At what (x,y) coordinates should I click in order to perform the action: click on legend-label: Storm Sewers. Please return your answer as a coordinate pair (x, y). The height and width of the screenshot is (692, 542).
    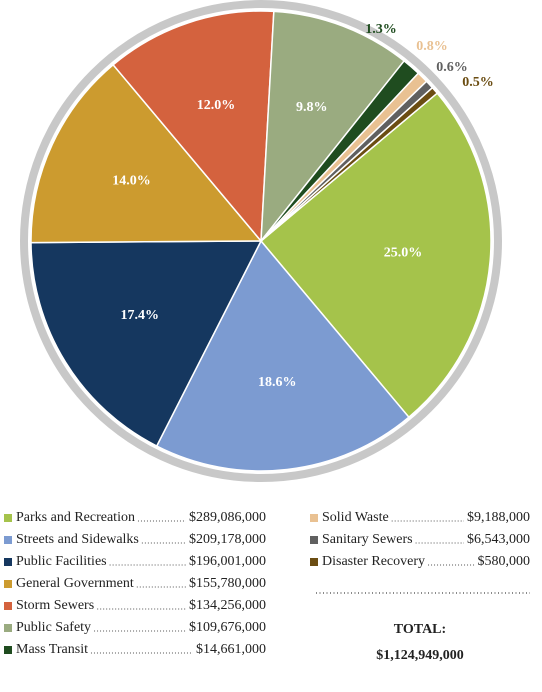
    Looking at the image, I should click on (55, 605).